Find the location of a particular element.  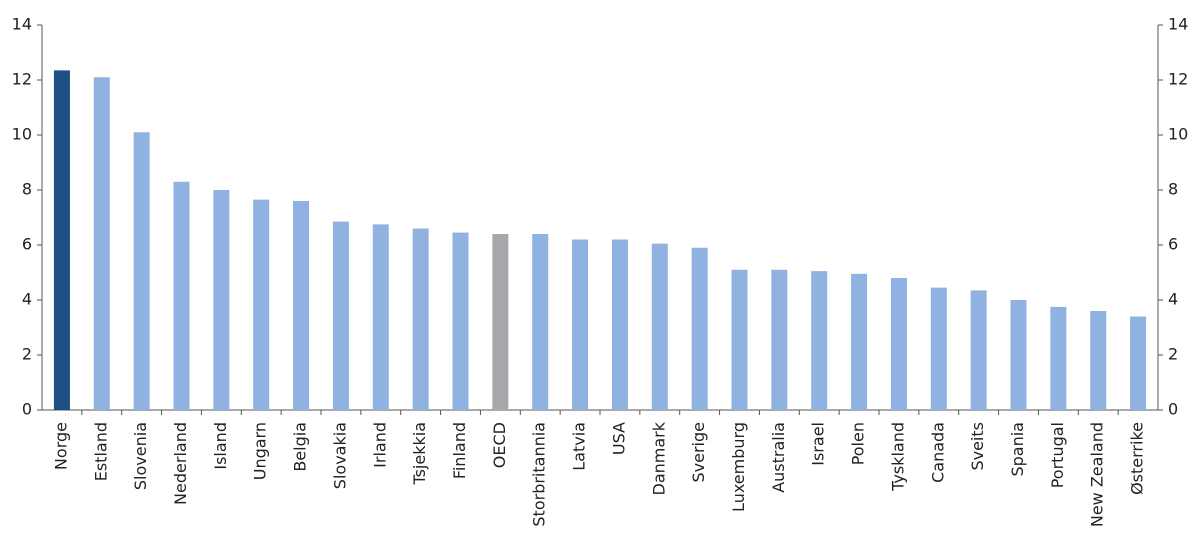

x-tick-label: OECD is located at coordinates (499, 445).